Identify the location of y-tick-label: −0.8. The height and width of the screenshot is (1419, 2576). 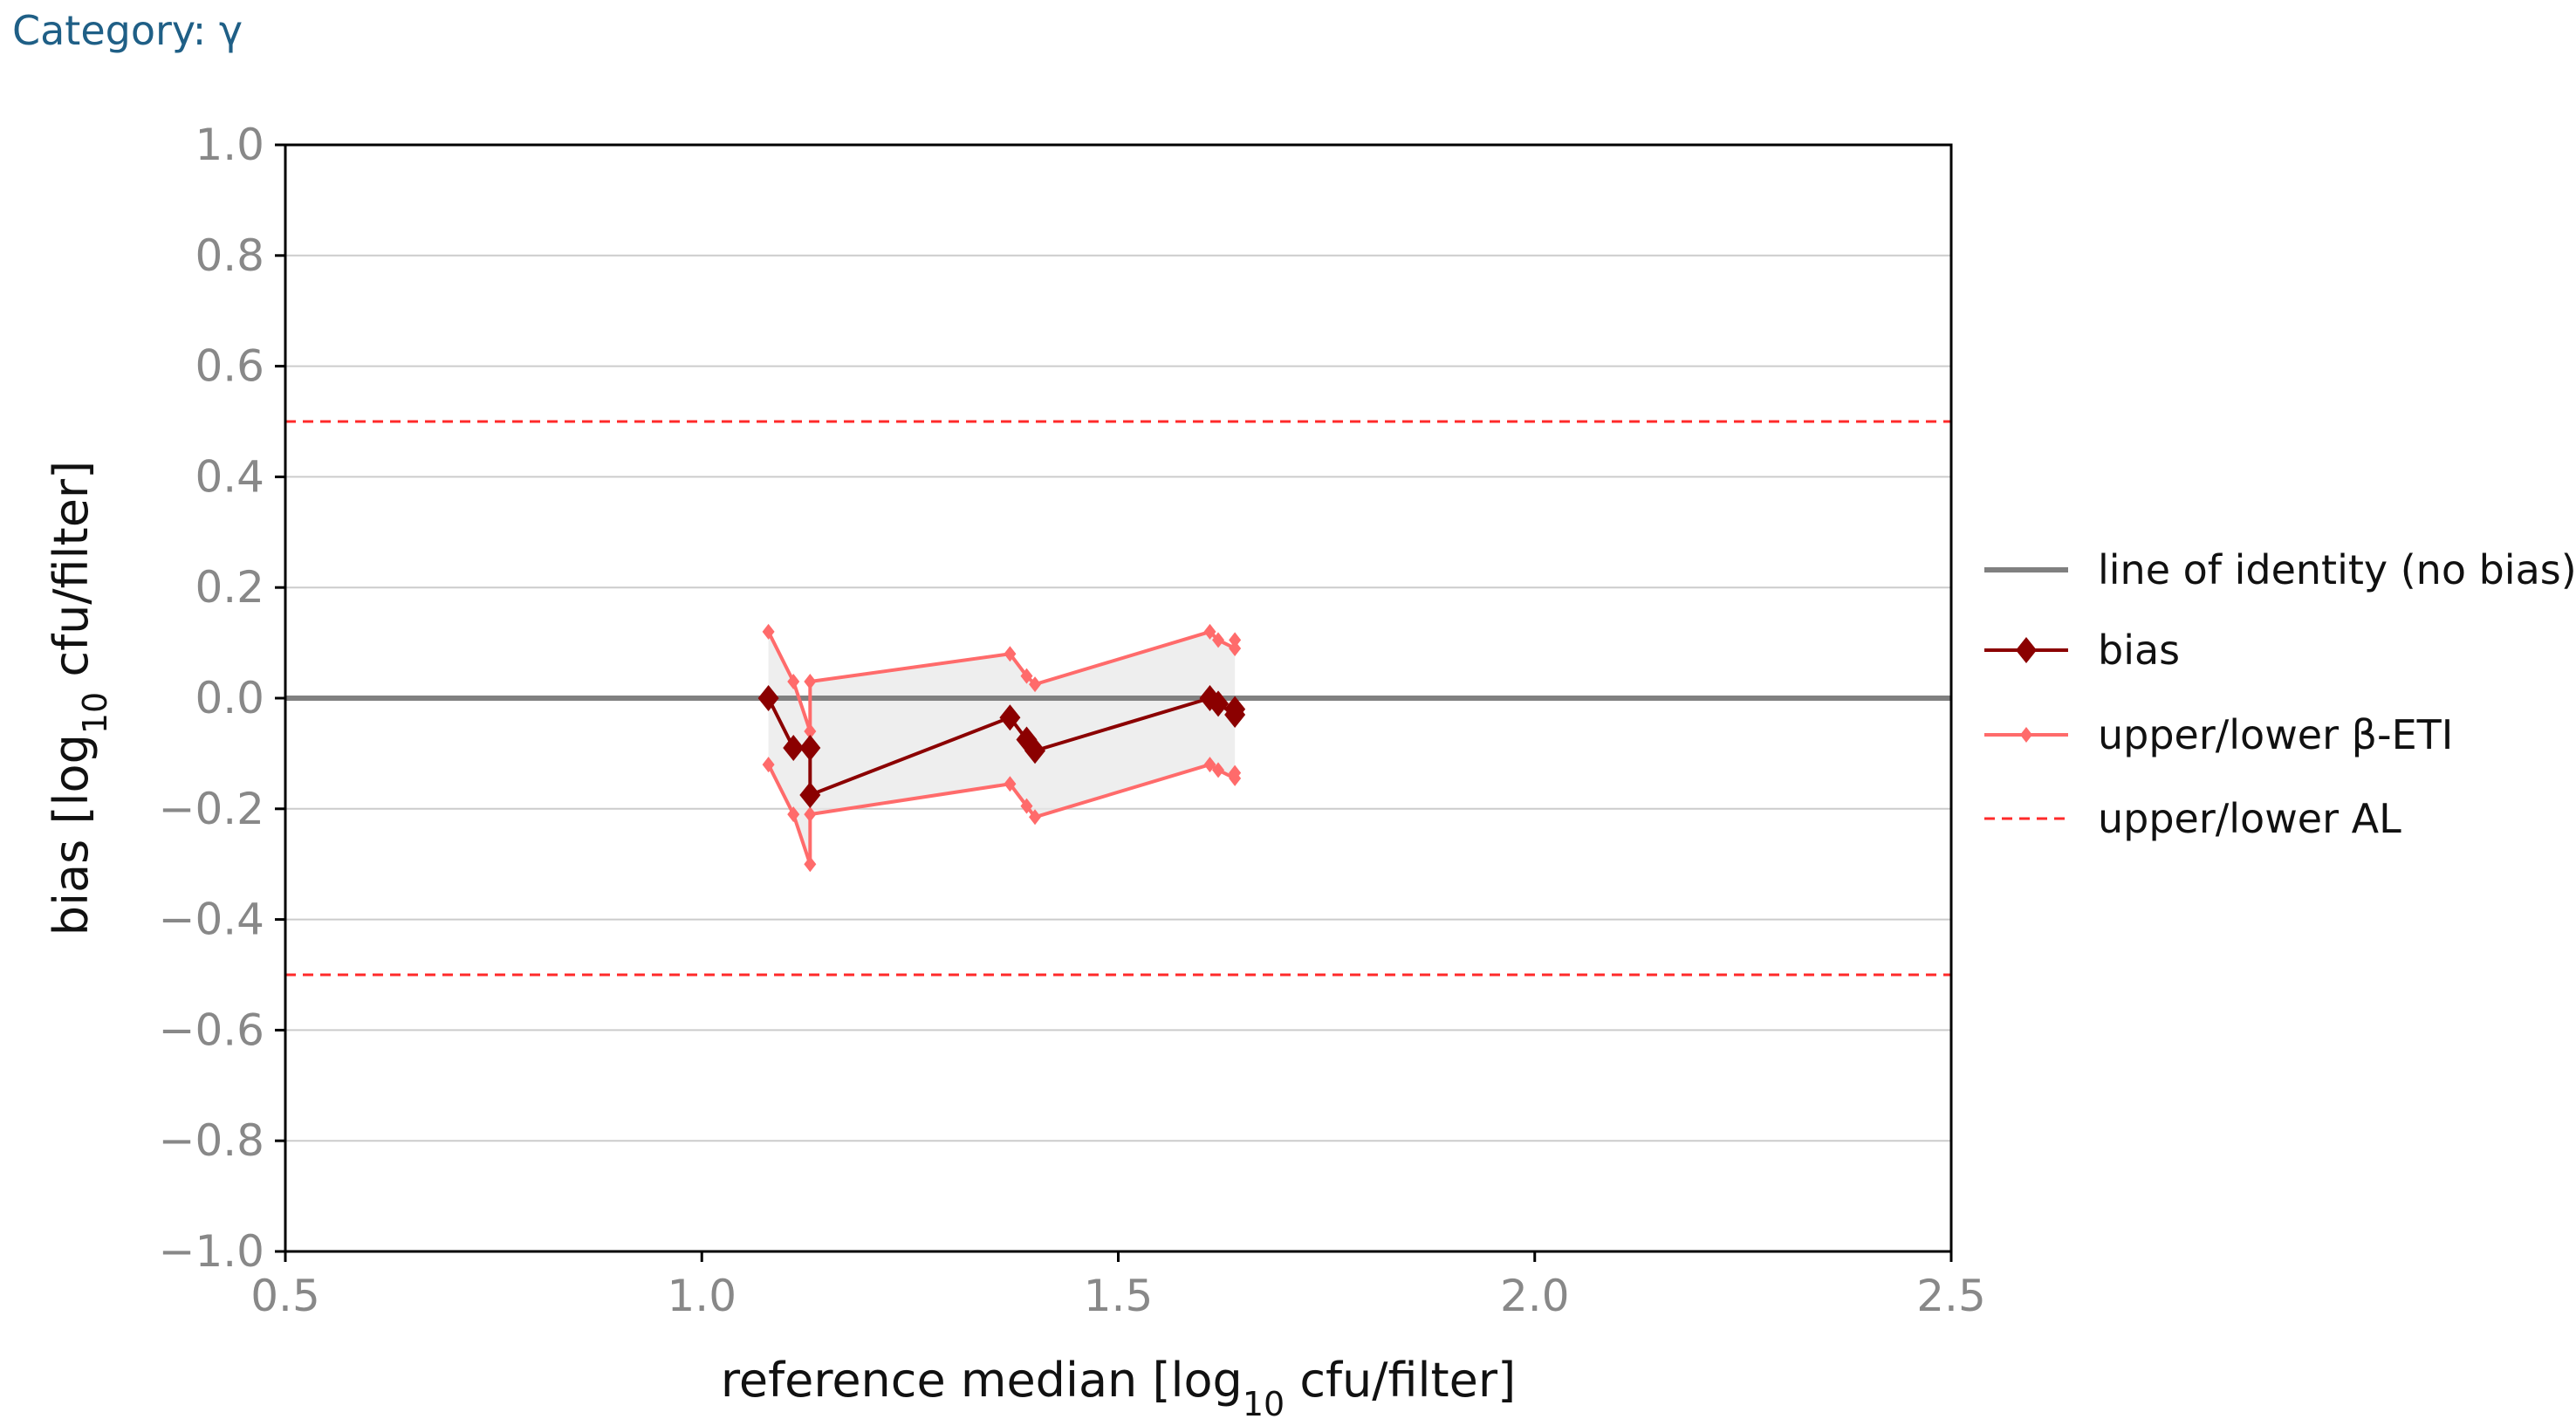
(212, 1140).